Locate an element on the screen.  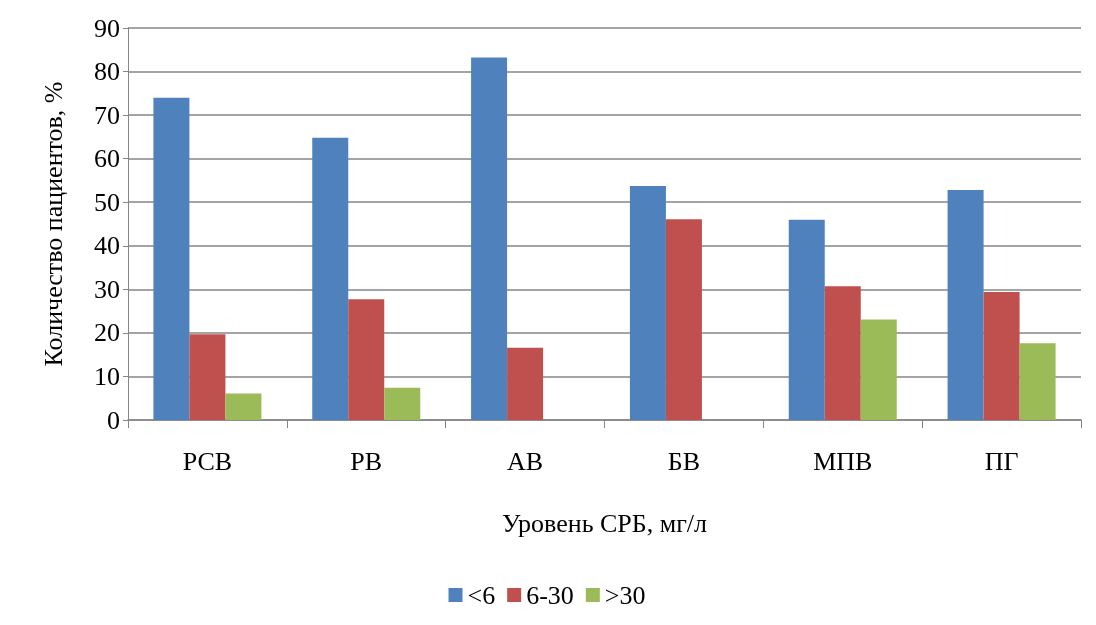
y-tick-label: 30 is located at coordinates (107, 289).